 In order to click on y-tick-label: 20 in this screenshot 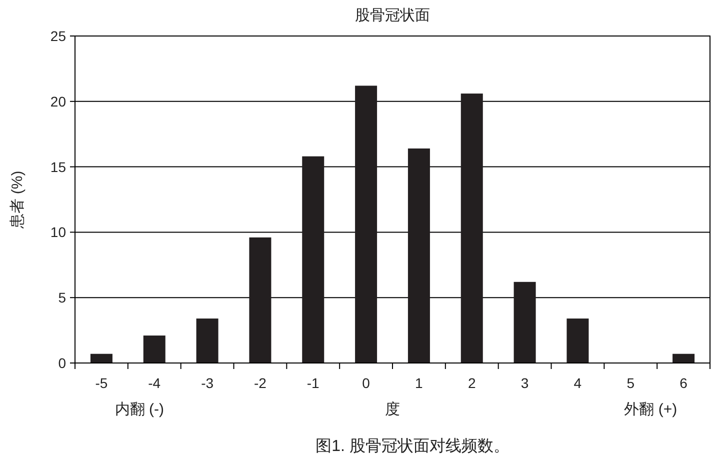, I will do `click(58, 101)`.